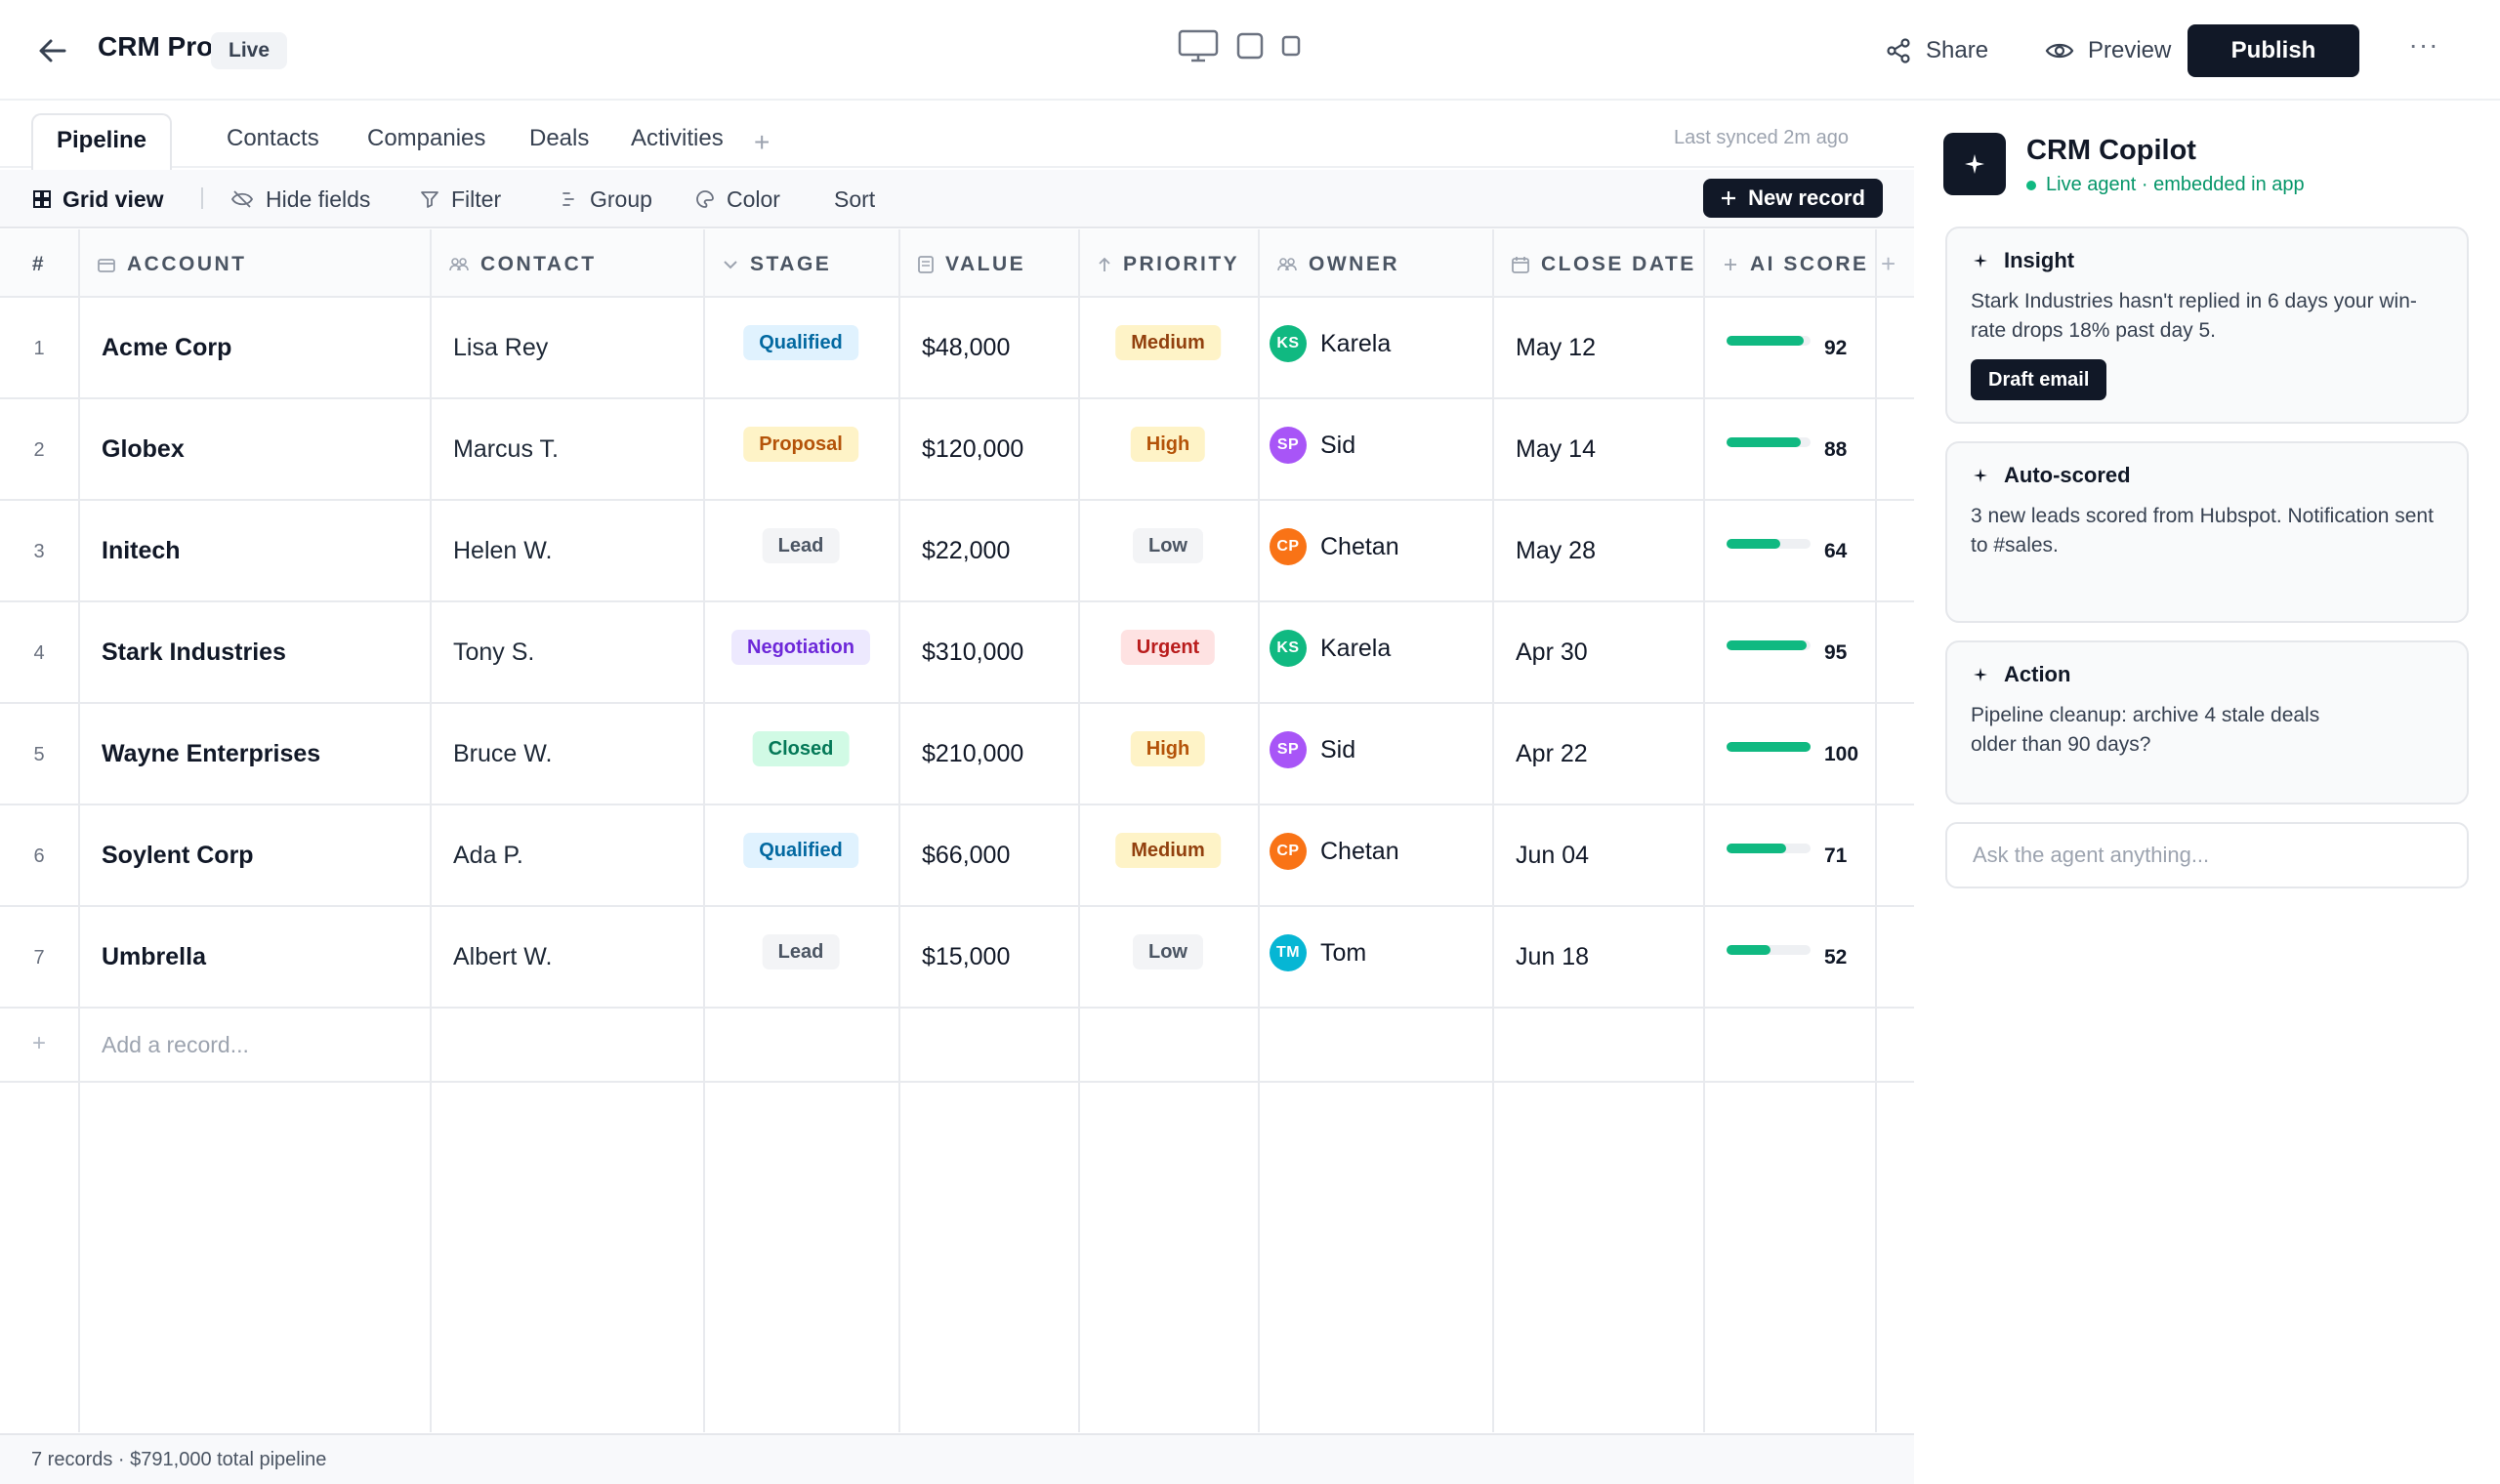 This screenshot has width=2500, height=1484. I want to click on tab-contacts: Contacts, so click(273, 138).